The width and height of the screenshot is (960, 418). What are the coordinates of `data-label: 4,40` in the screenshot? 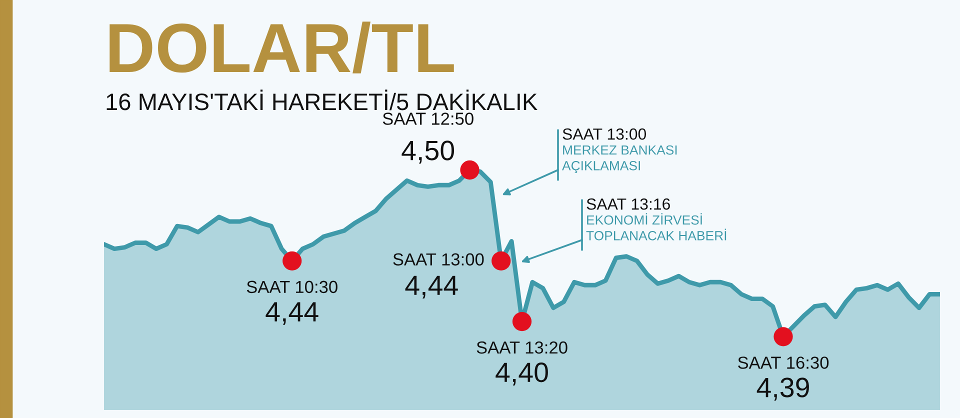 It's located at (522, 374).